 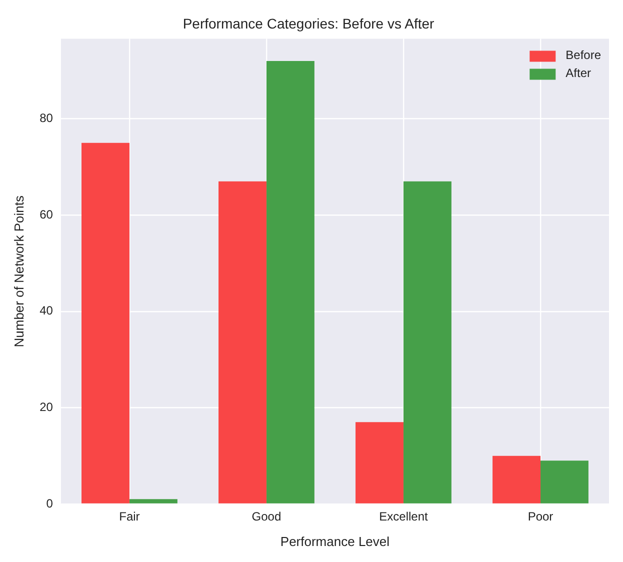 I want to click on x-tick-label: Poor, so click(x=541, y=517).